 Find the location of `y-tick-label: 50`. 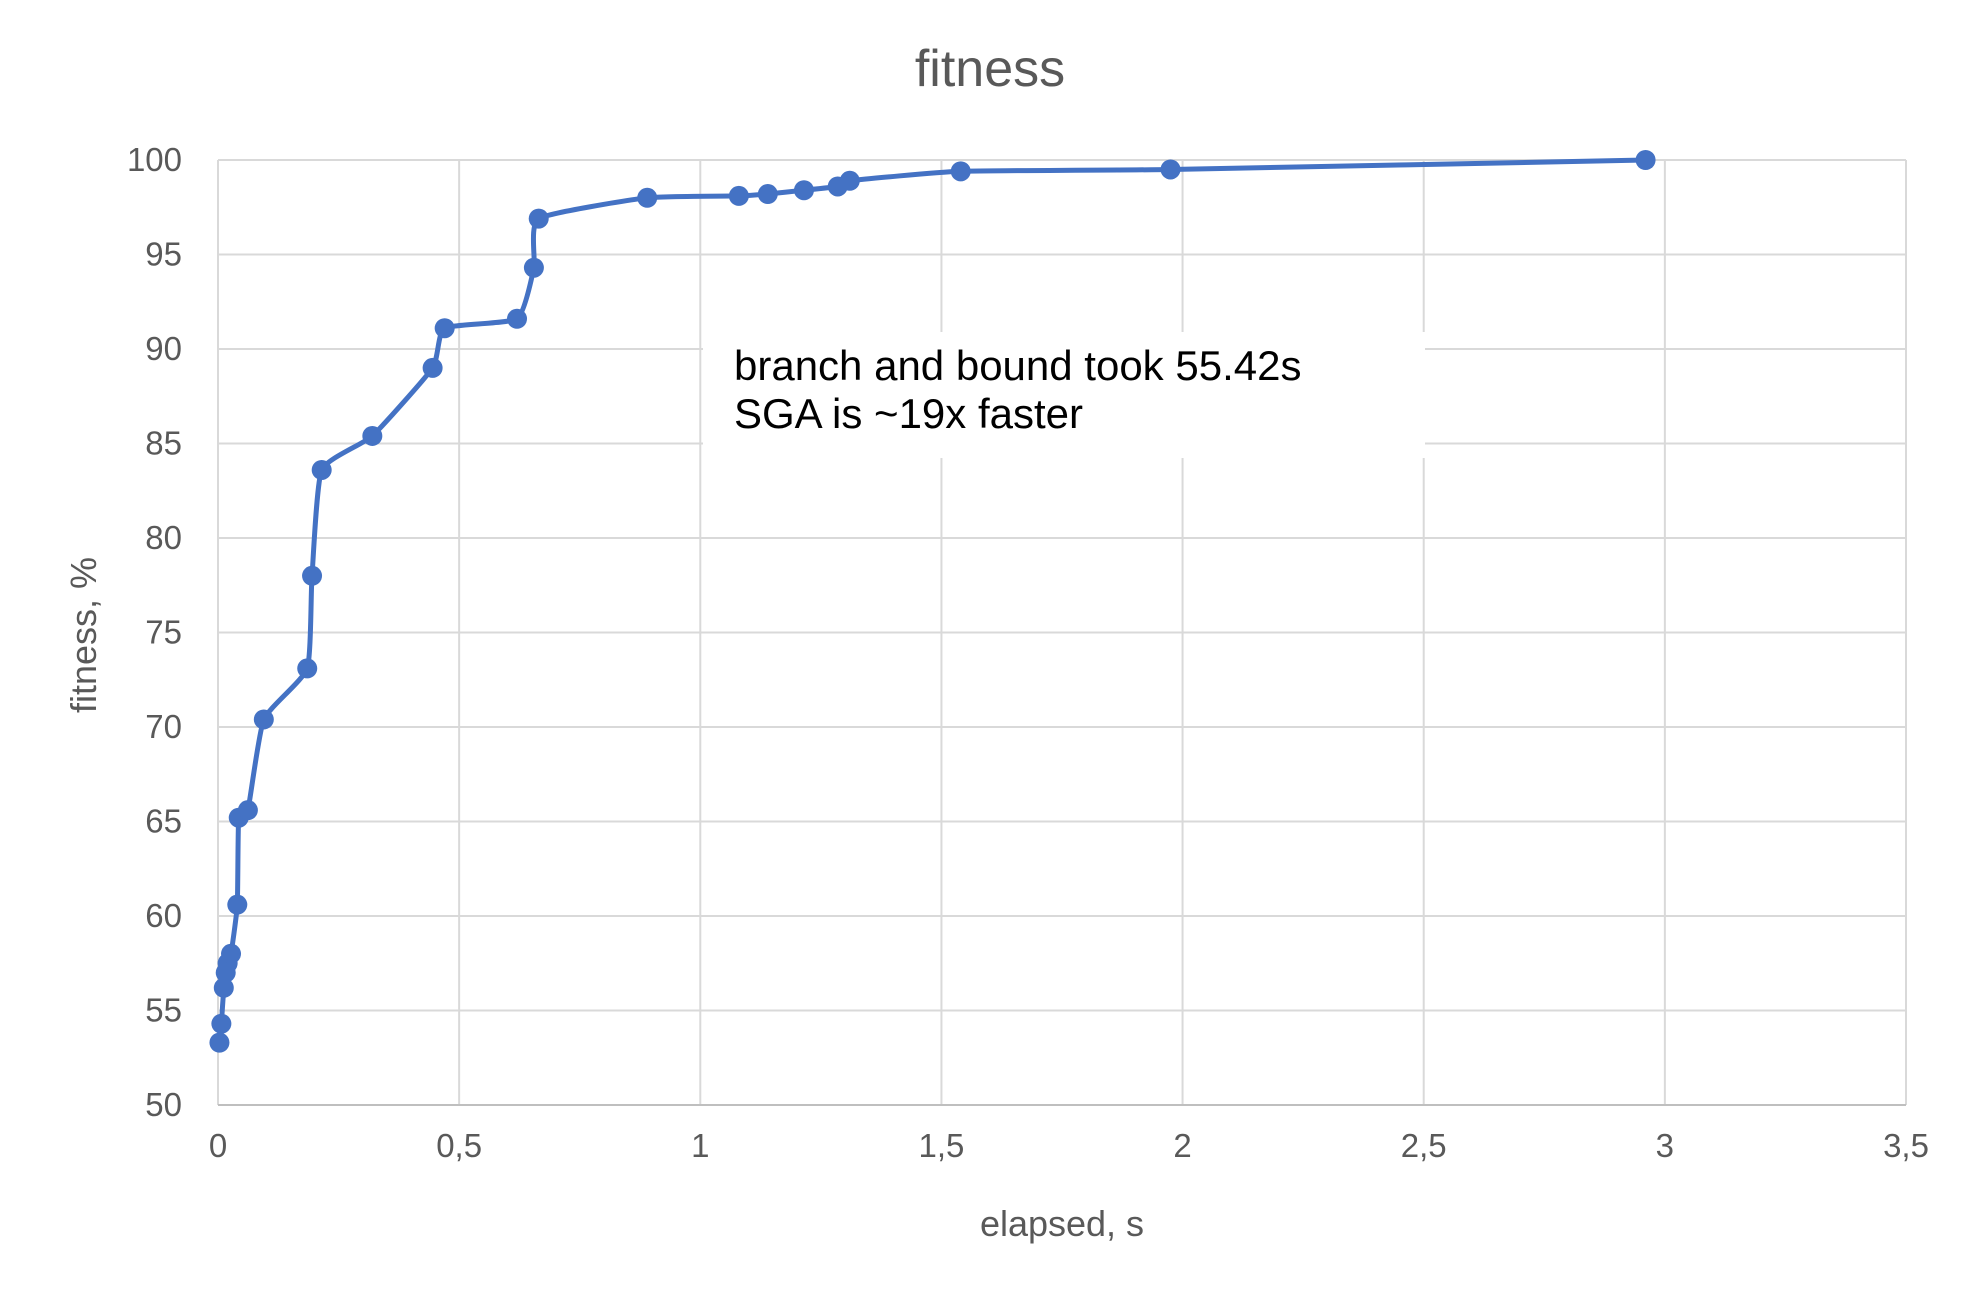

y-tick-label: 50 is located at coordinates (163, 1104).